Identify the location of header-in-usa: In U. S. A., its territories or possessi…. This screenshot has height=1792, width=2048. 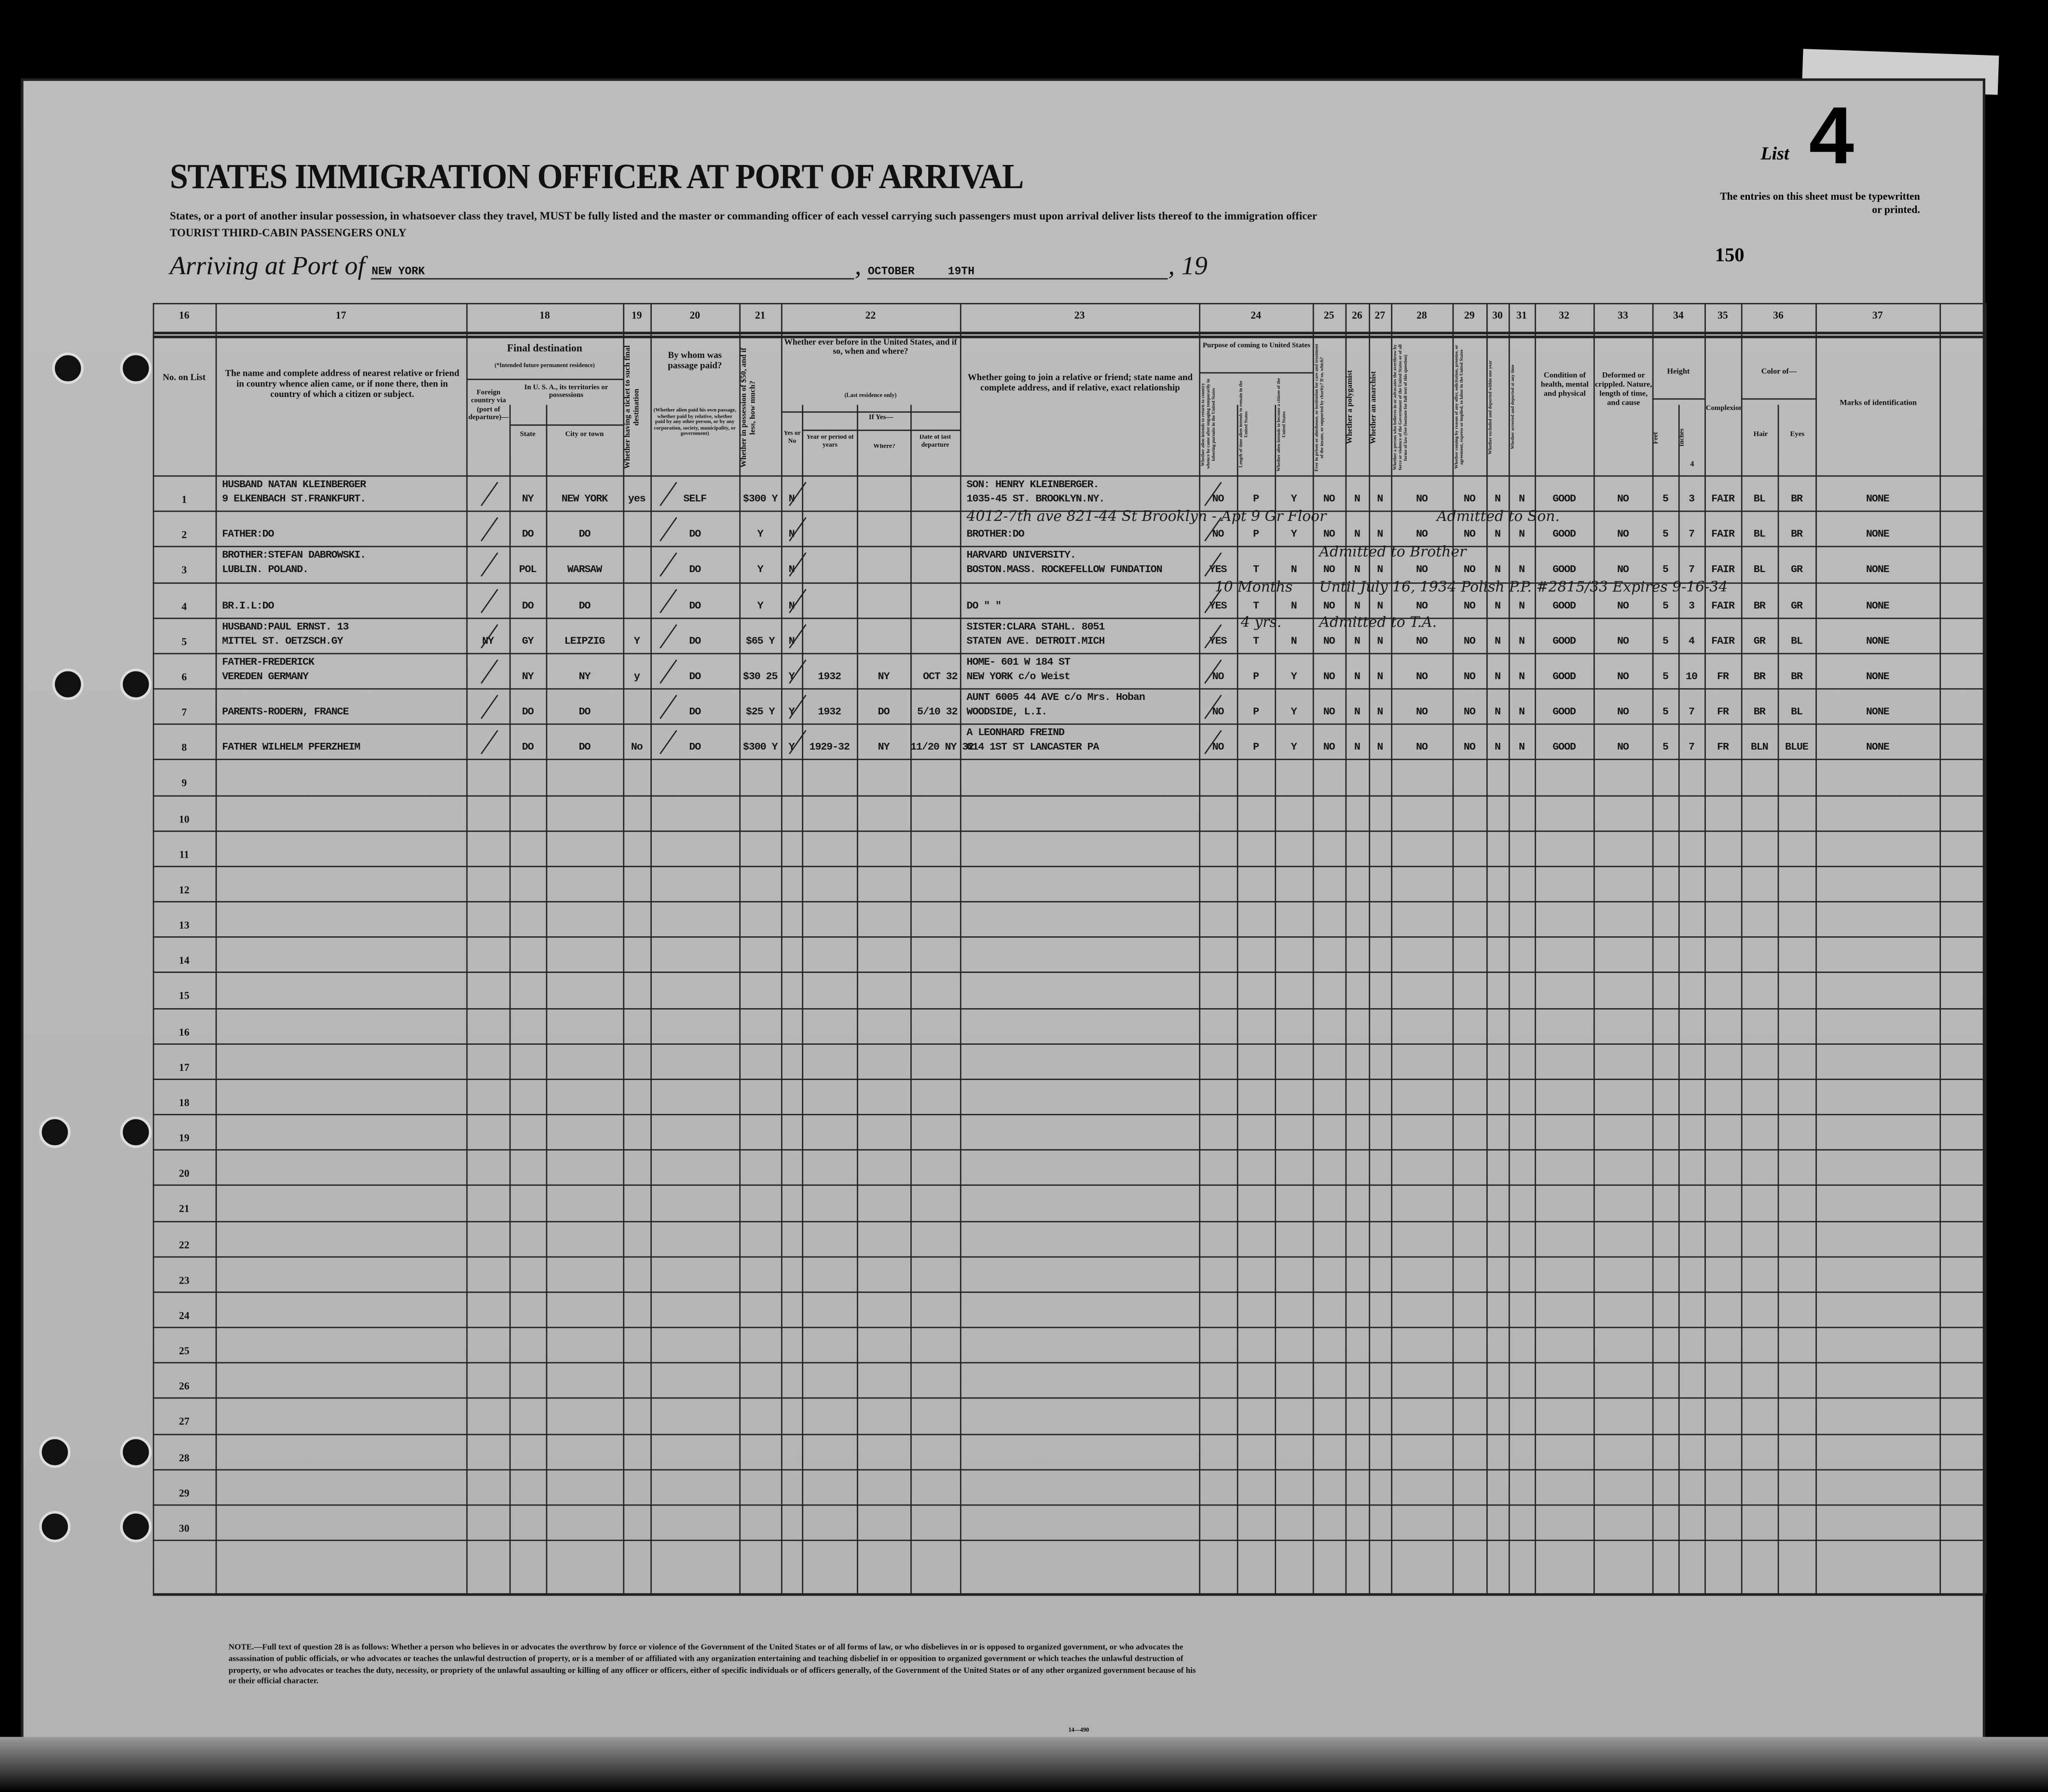
(566, 391).